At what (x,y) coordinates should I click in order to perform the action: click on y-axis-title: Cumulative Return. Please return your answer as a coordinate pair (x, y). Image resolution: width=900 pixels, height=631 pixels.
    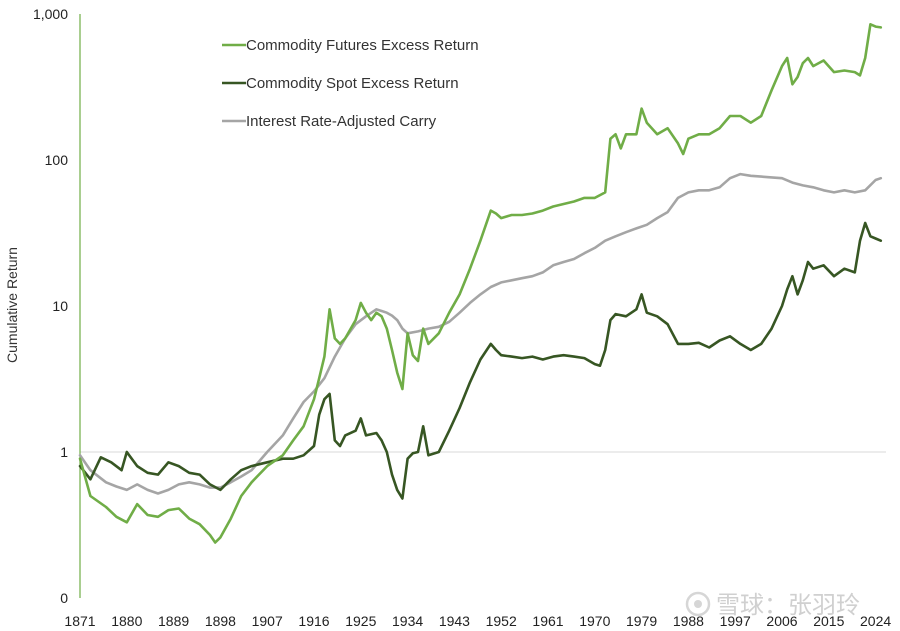
    Looking at the image, I should click on (12, 305).